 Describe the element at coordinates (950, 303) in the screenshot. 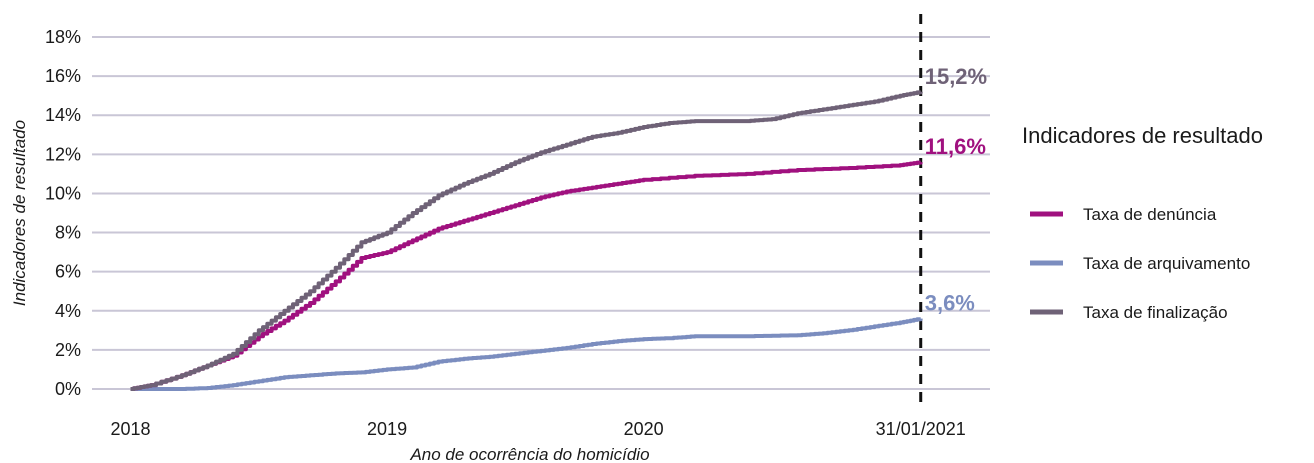

I see `end-value-label: 3,6%` at that location.